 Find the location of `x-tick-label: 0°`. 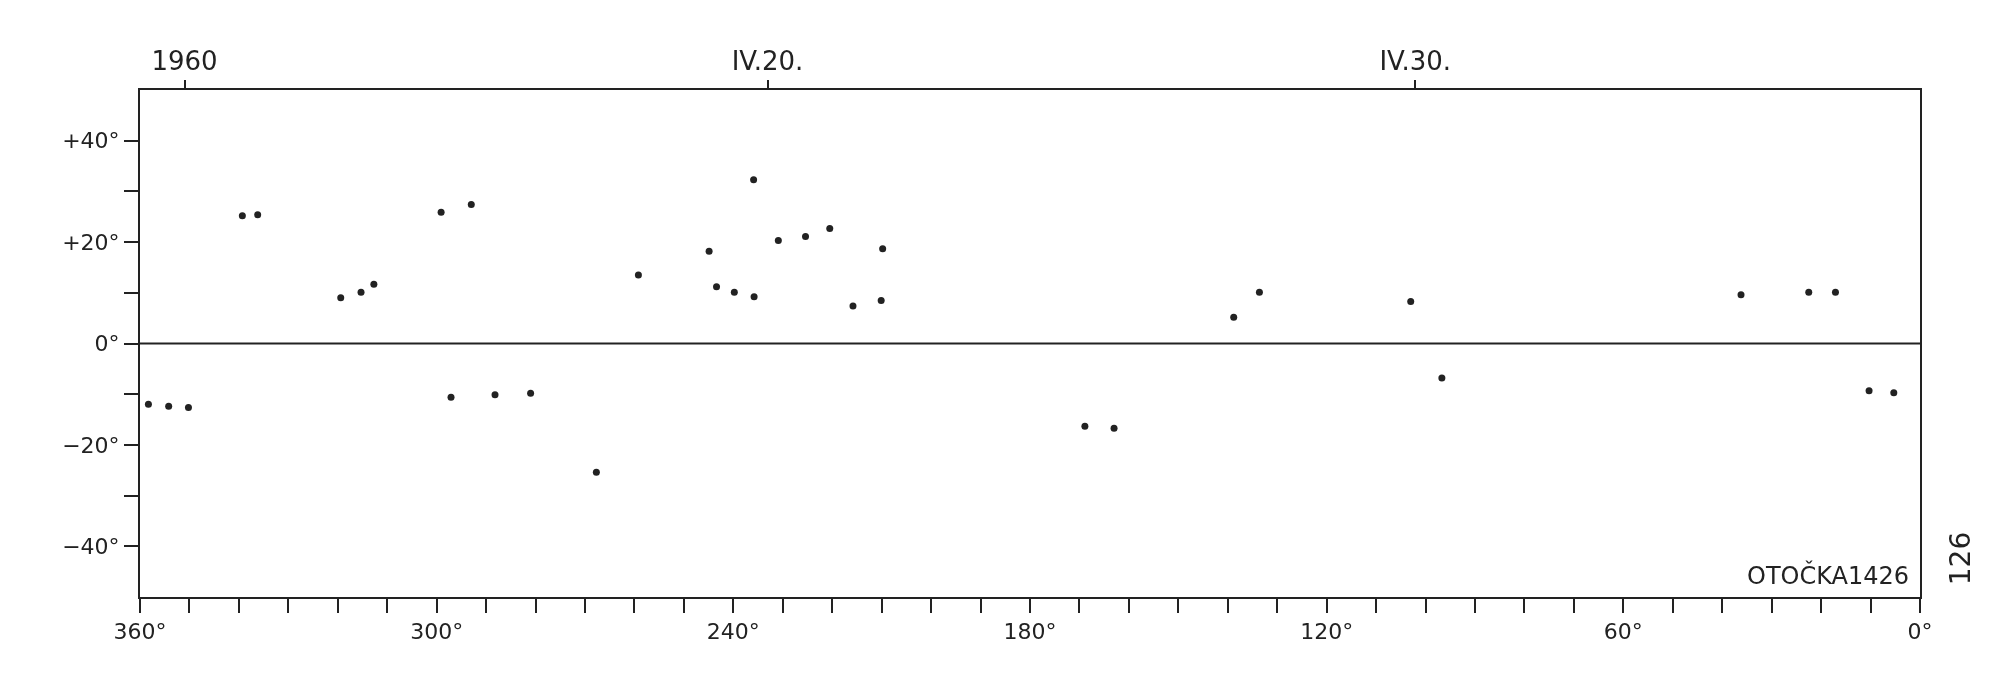

x-tick-label: 0° is located at coordinates (1920, 632).